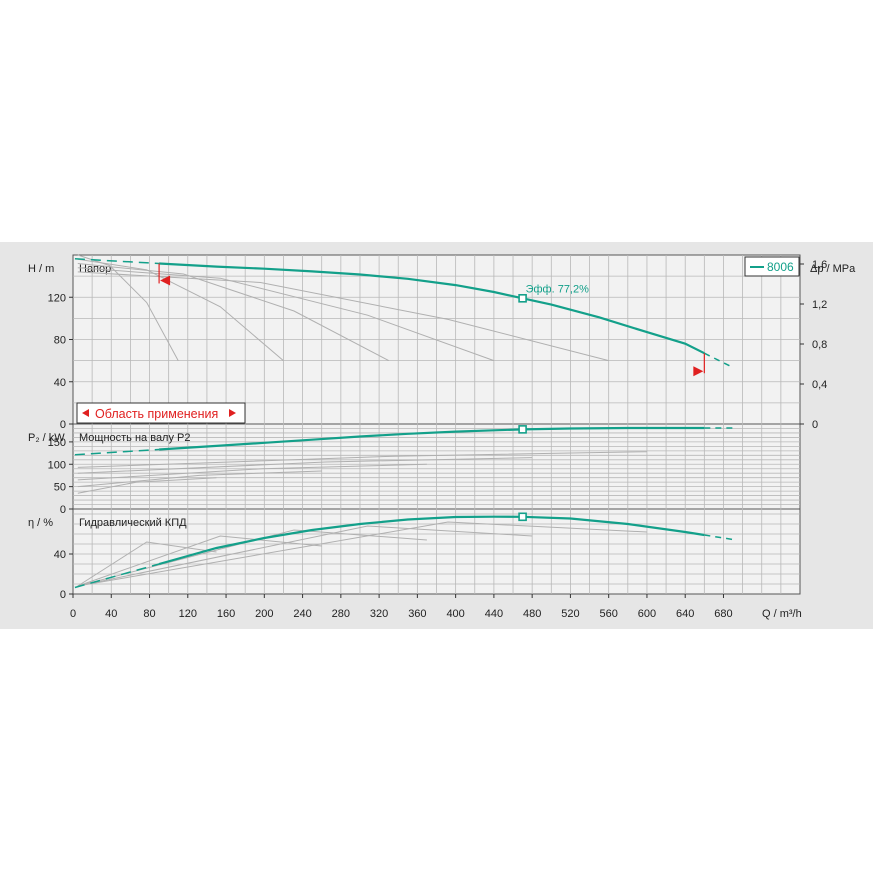  What do you see at coordinates (111, 614) in the screenshot?
I see `x-tick-label: 40` at bounding box center [111, 614].